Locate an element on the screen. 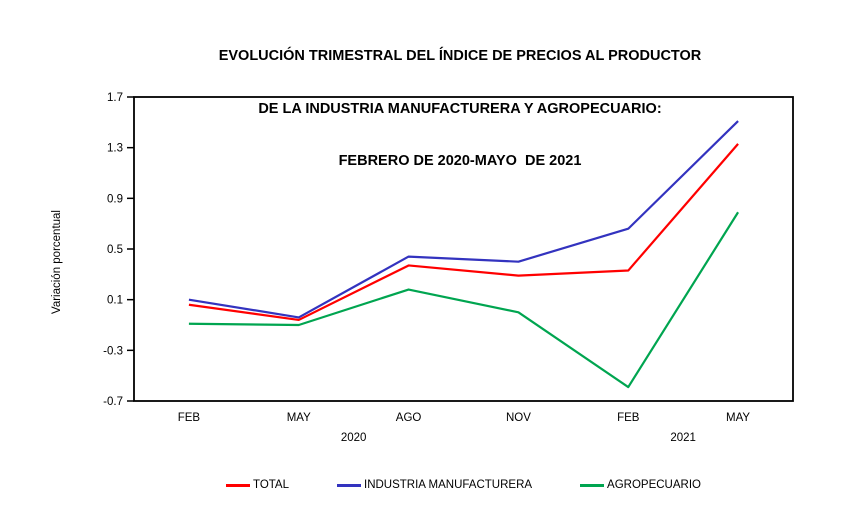 The image size is (858, 527). legend-swatch-agropecuario-line-icon is located at coordinates (592, 485).